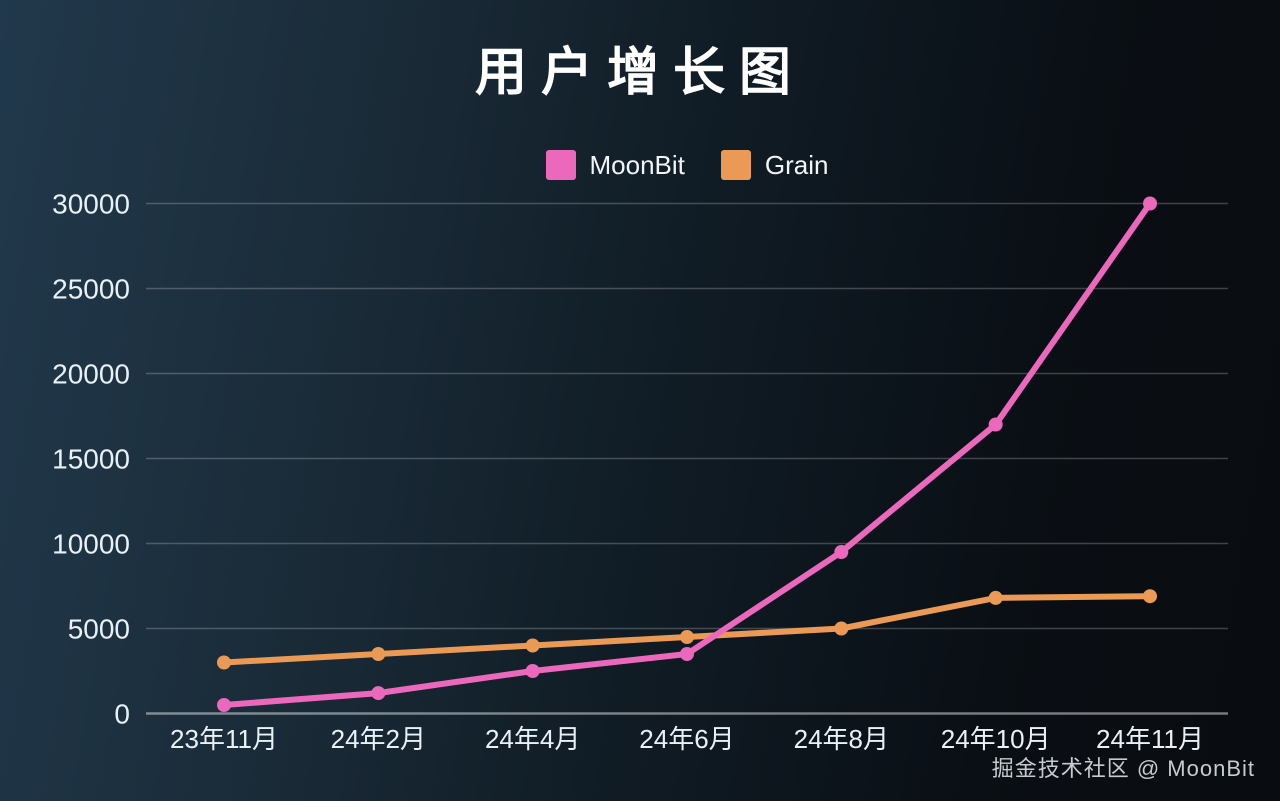  What do you see at coordinates (91, 289) in the screenshot?
I see `y-tick-label: 25000` at bounding box center [91, 289].